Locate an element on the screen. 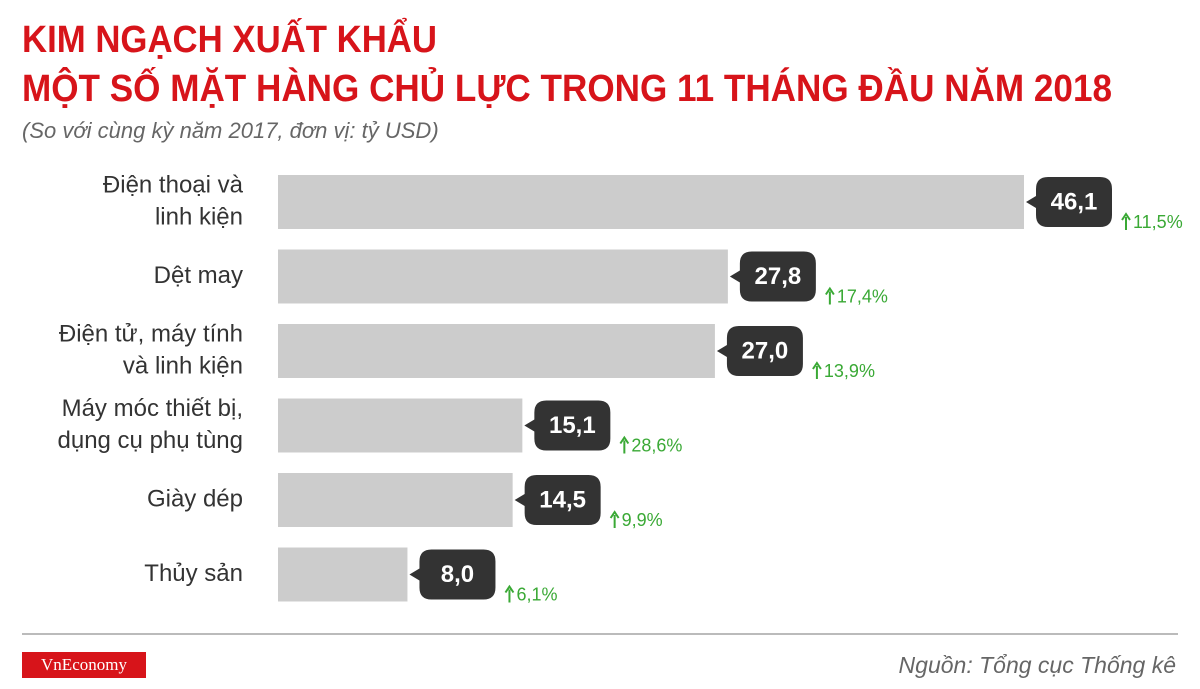 This screenshot has height=689, width=1200. category-label: linh kiện is located at coordinates (199, 216).